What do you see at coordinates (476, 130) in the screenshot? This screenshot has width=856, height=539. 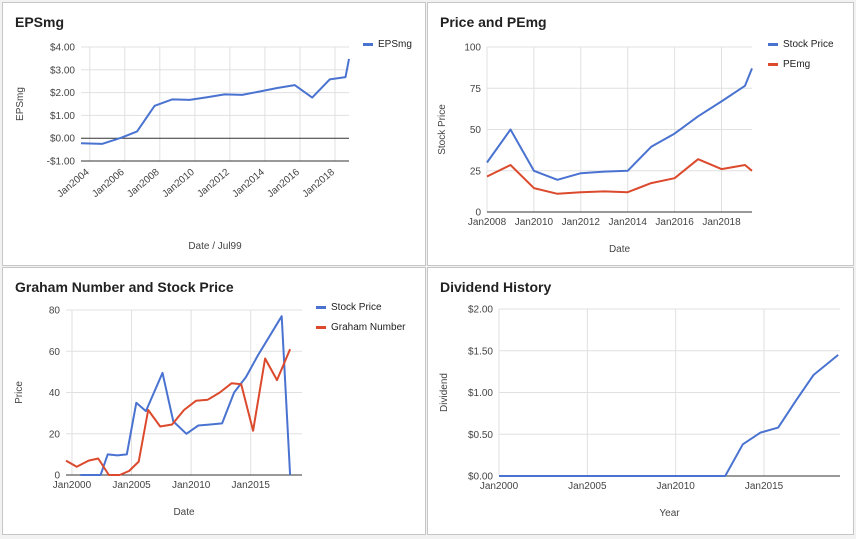 I see `y-tick-label: 50` at bounding box center [476, 130].